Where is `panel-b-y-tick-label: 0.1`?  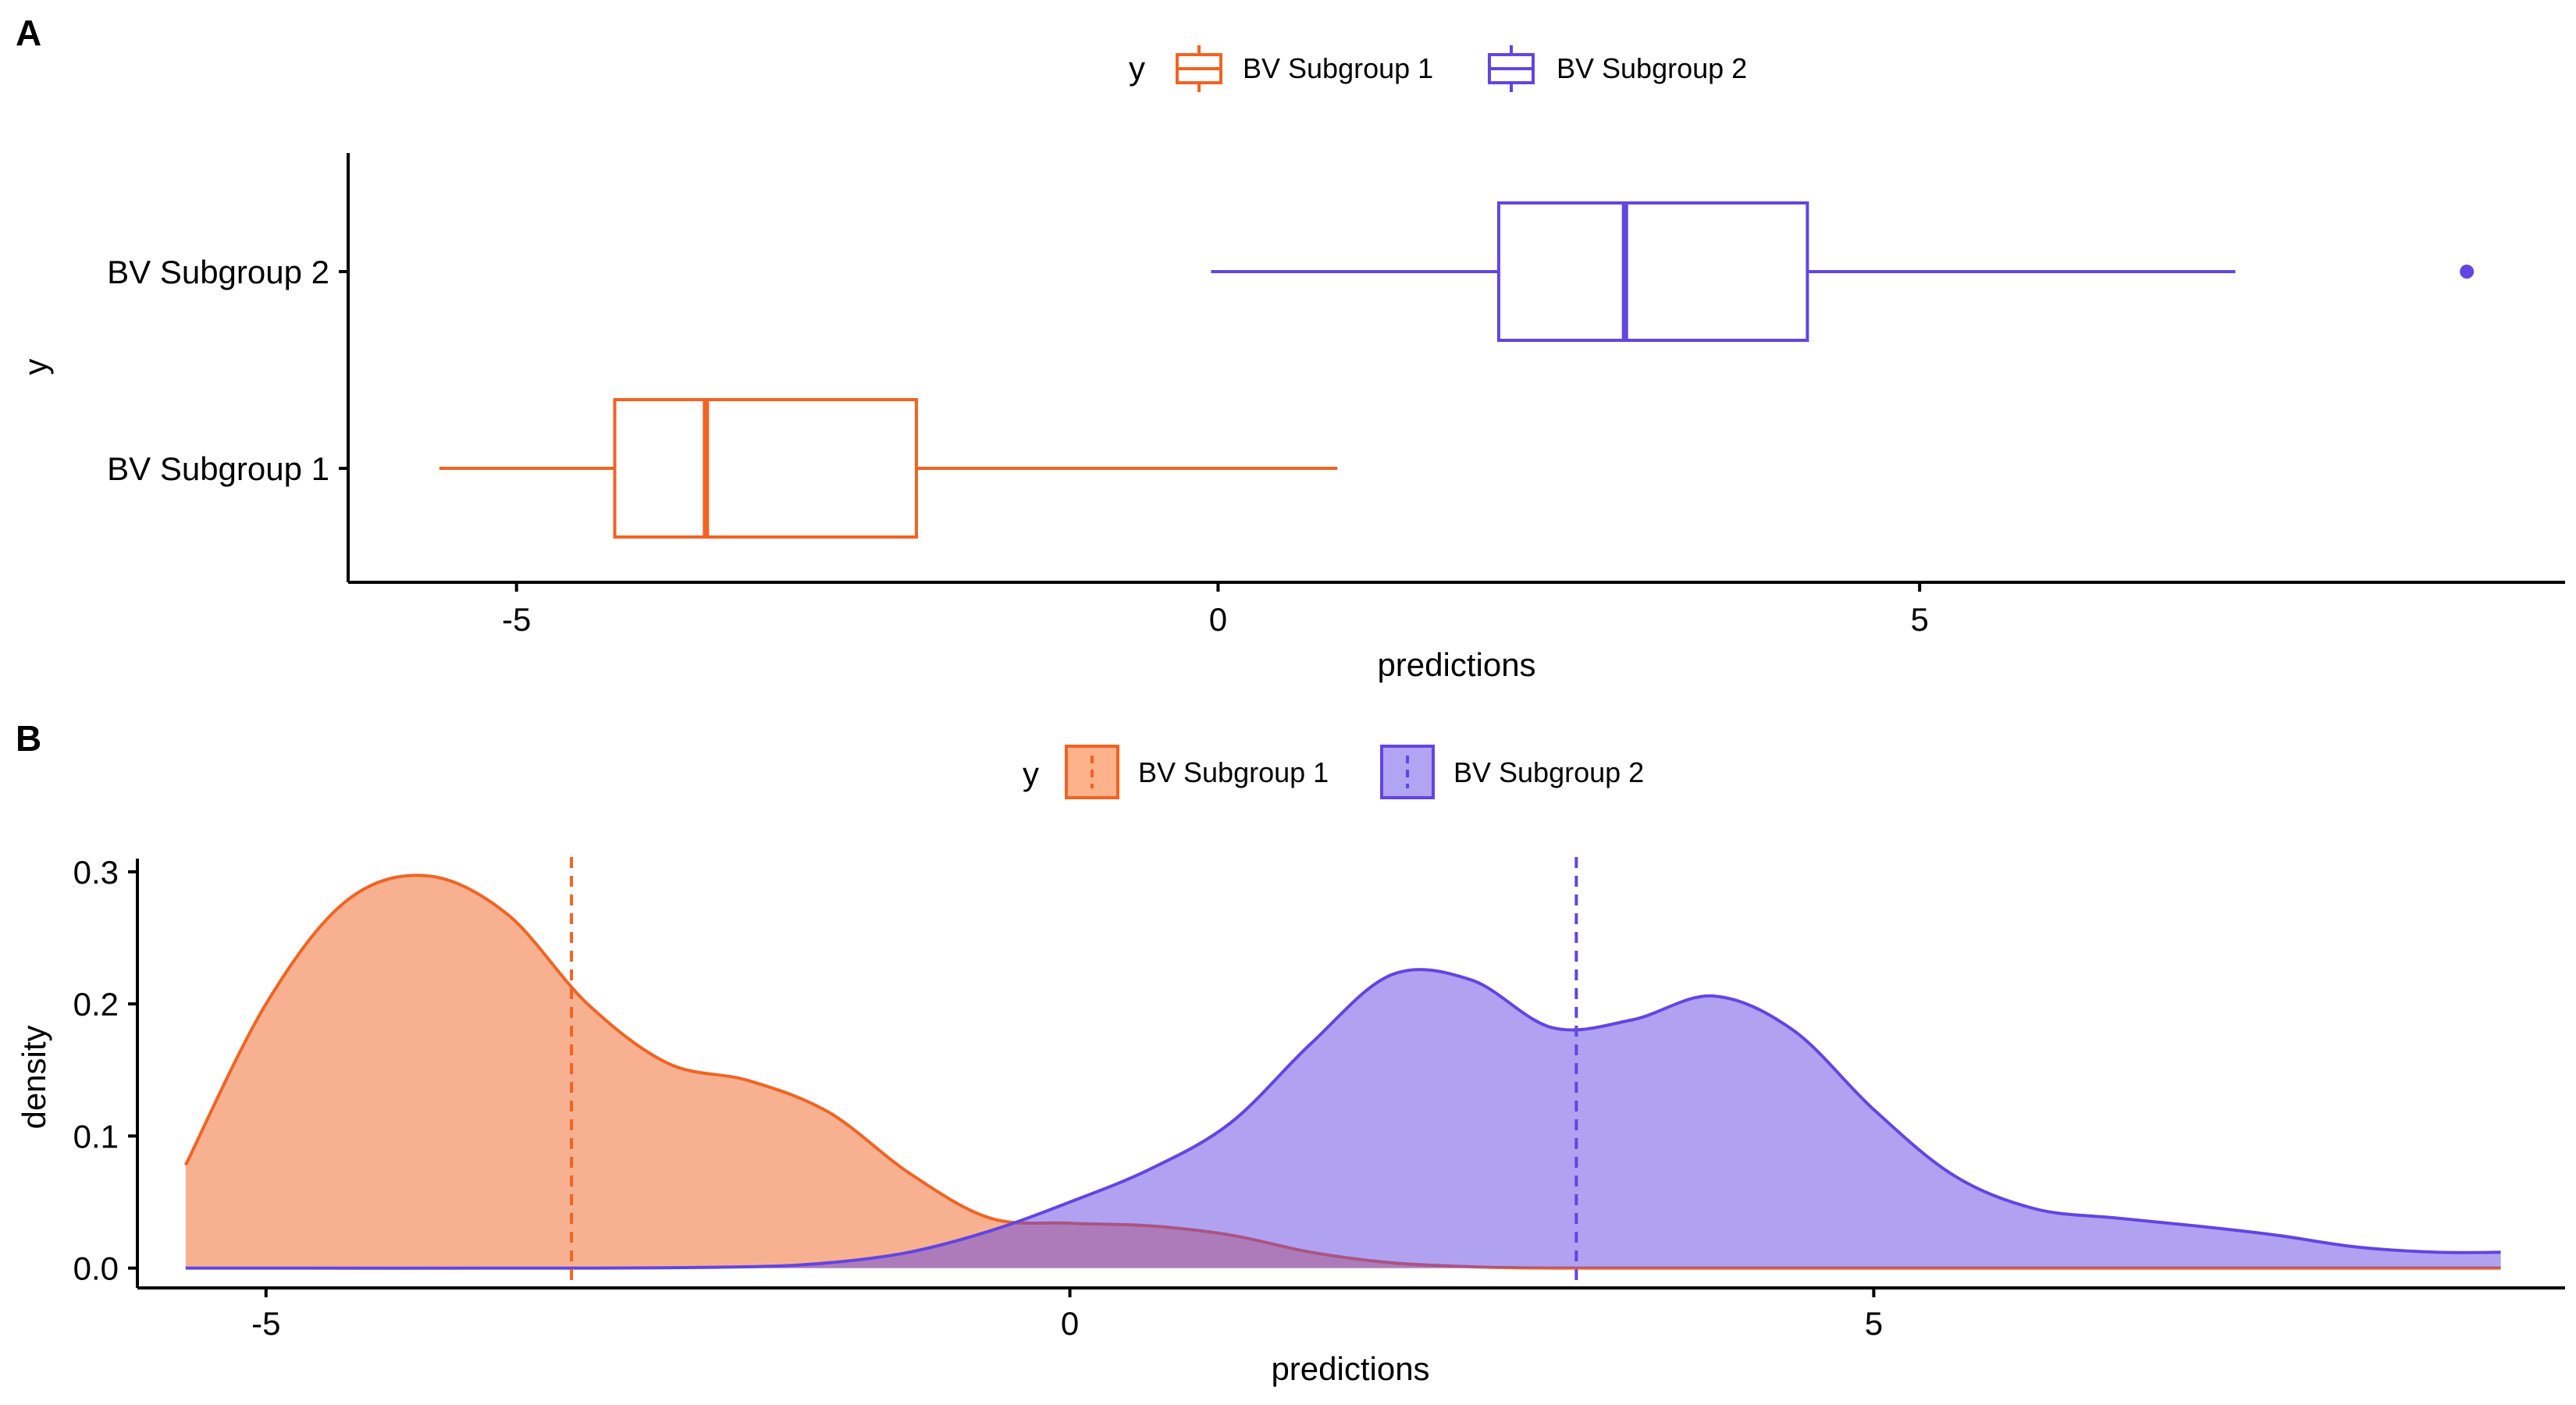
panel-b-y-tick-label: 0.1 is located at coordinates (96, 1136).